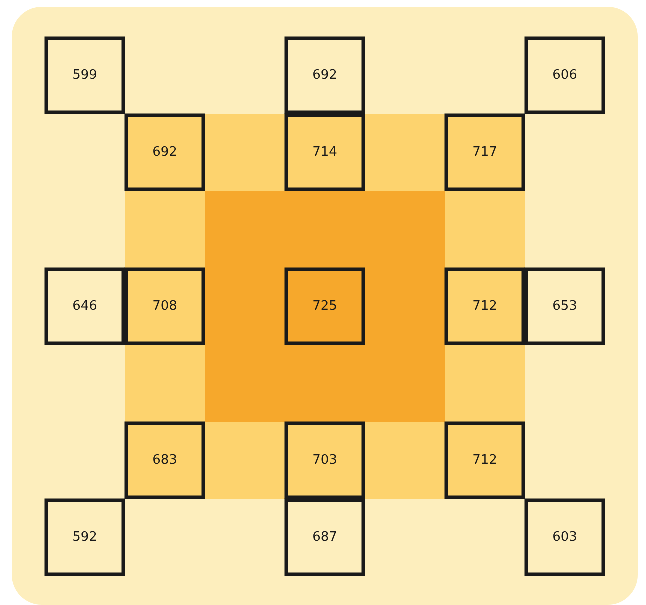 The image size is (646, 605). I want to click on data-label: 725, so click(325, 306).